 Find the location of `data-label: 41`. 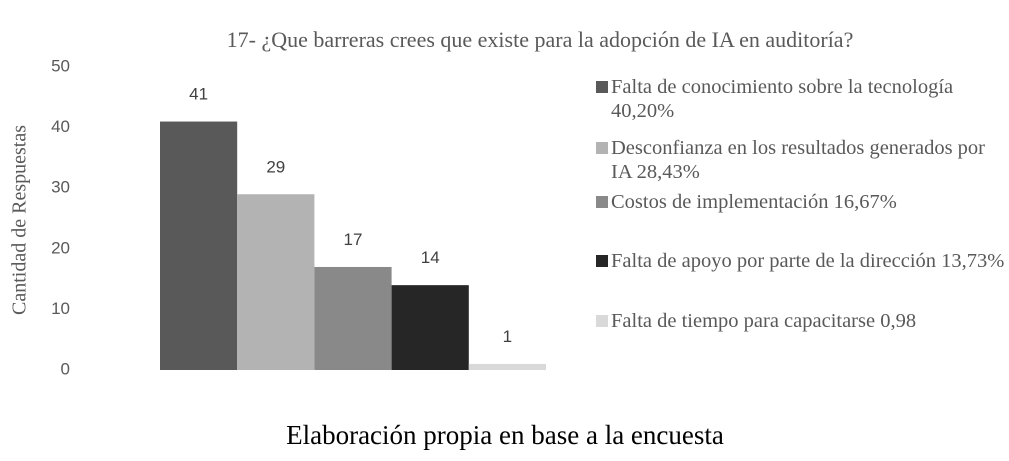

data-label: 41 is located at coordinates (198, 94).